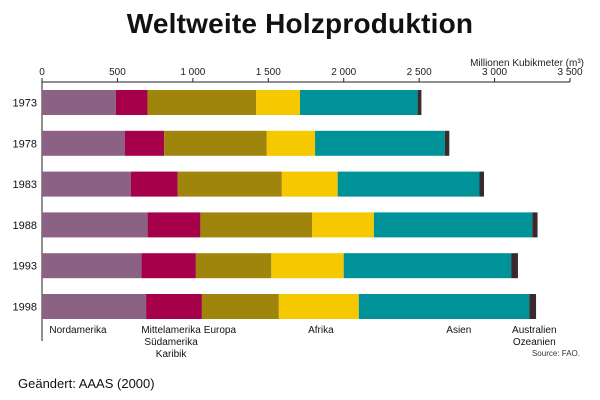  What do you see at coordinates (25, 226) in the screenshot?
I see `category-label: 1988` at bounding box center [25, 226].